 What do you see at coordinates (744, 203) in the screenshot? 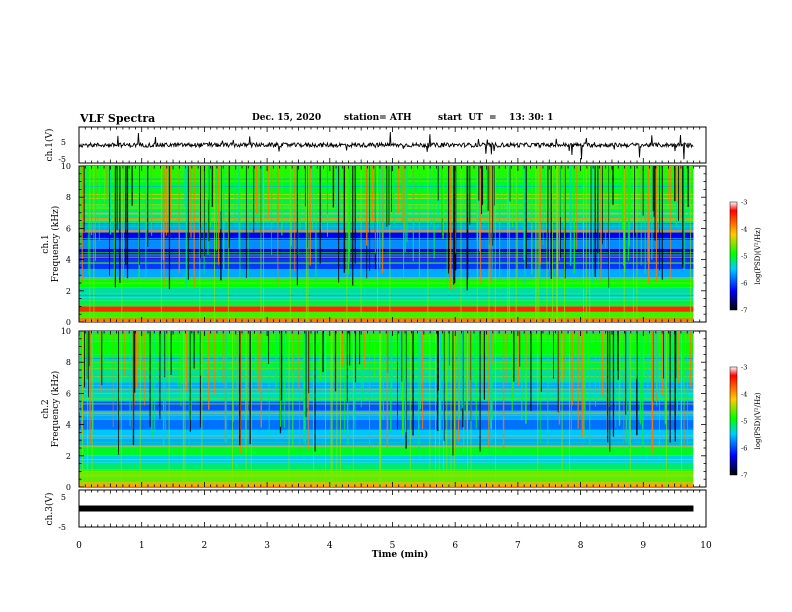
I see `colorbar-tick-label: -3` at bounding box center [744, 203].